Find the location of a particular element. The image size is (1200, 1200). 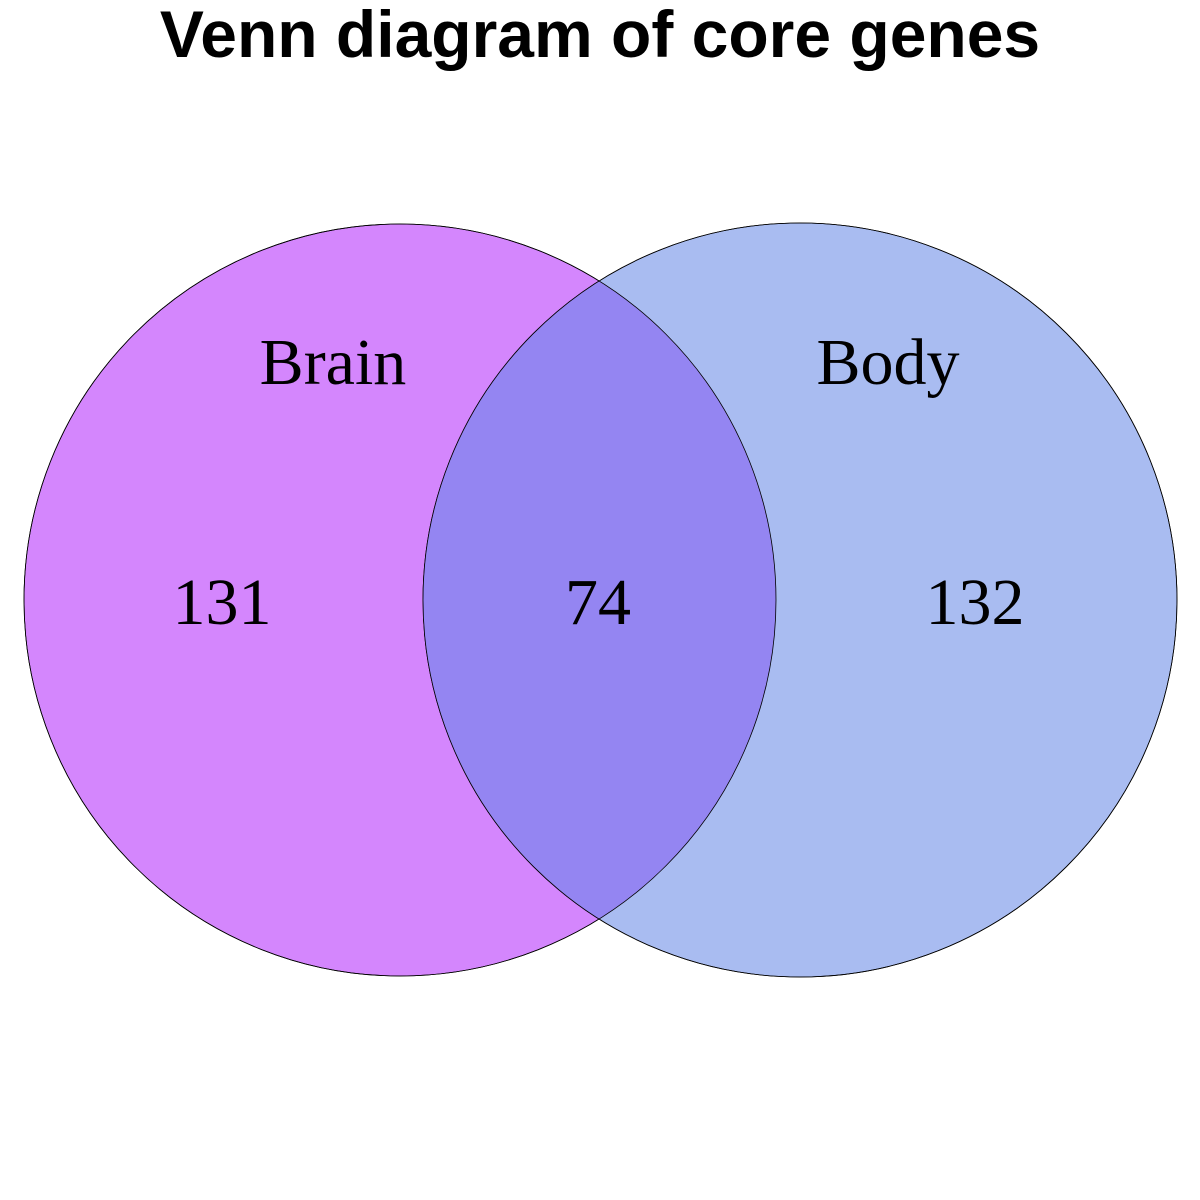

intersection-count: 74 is located at coordinates (598, 602).